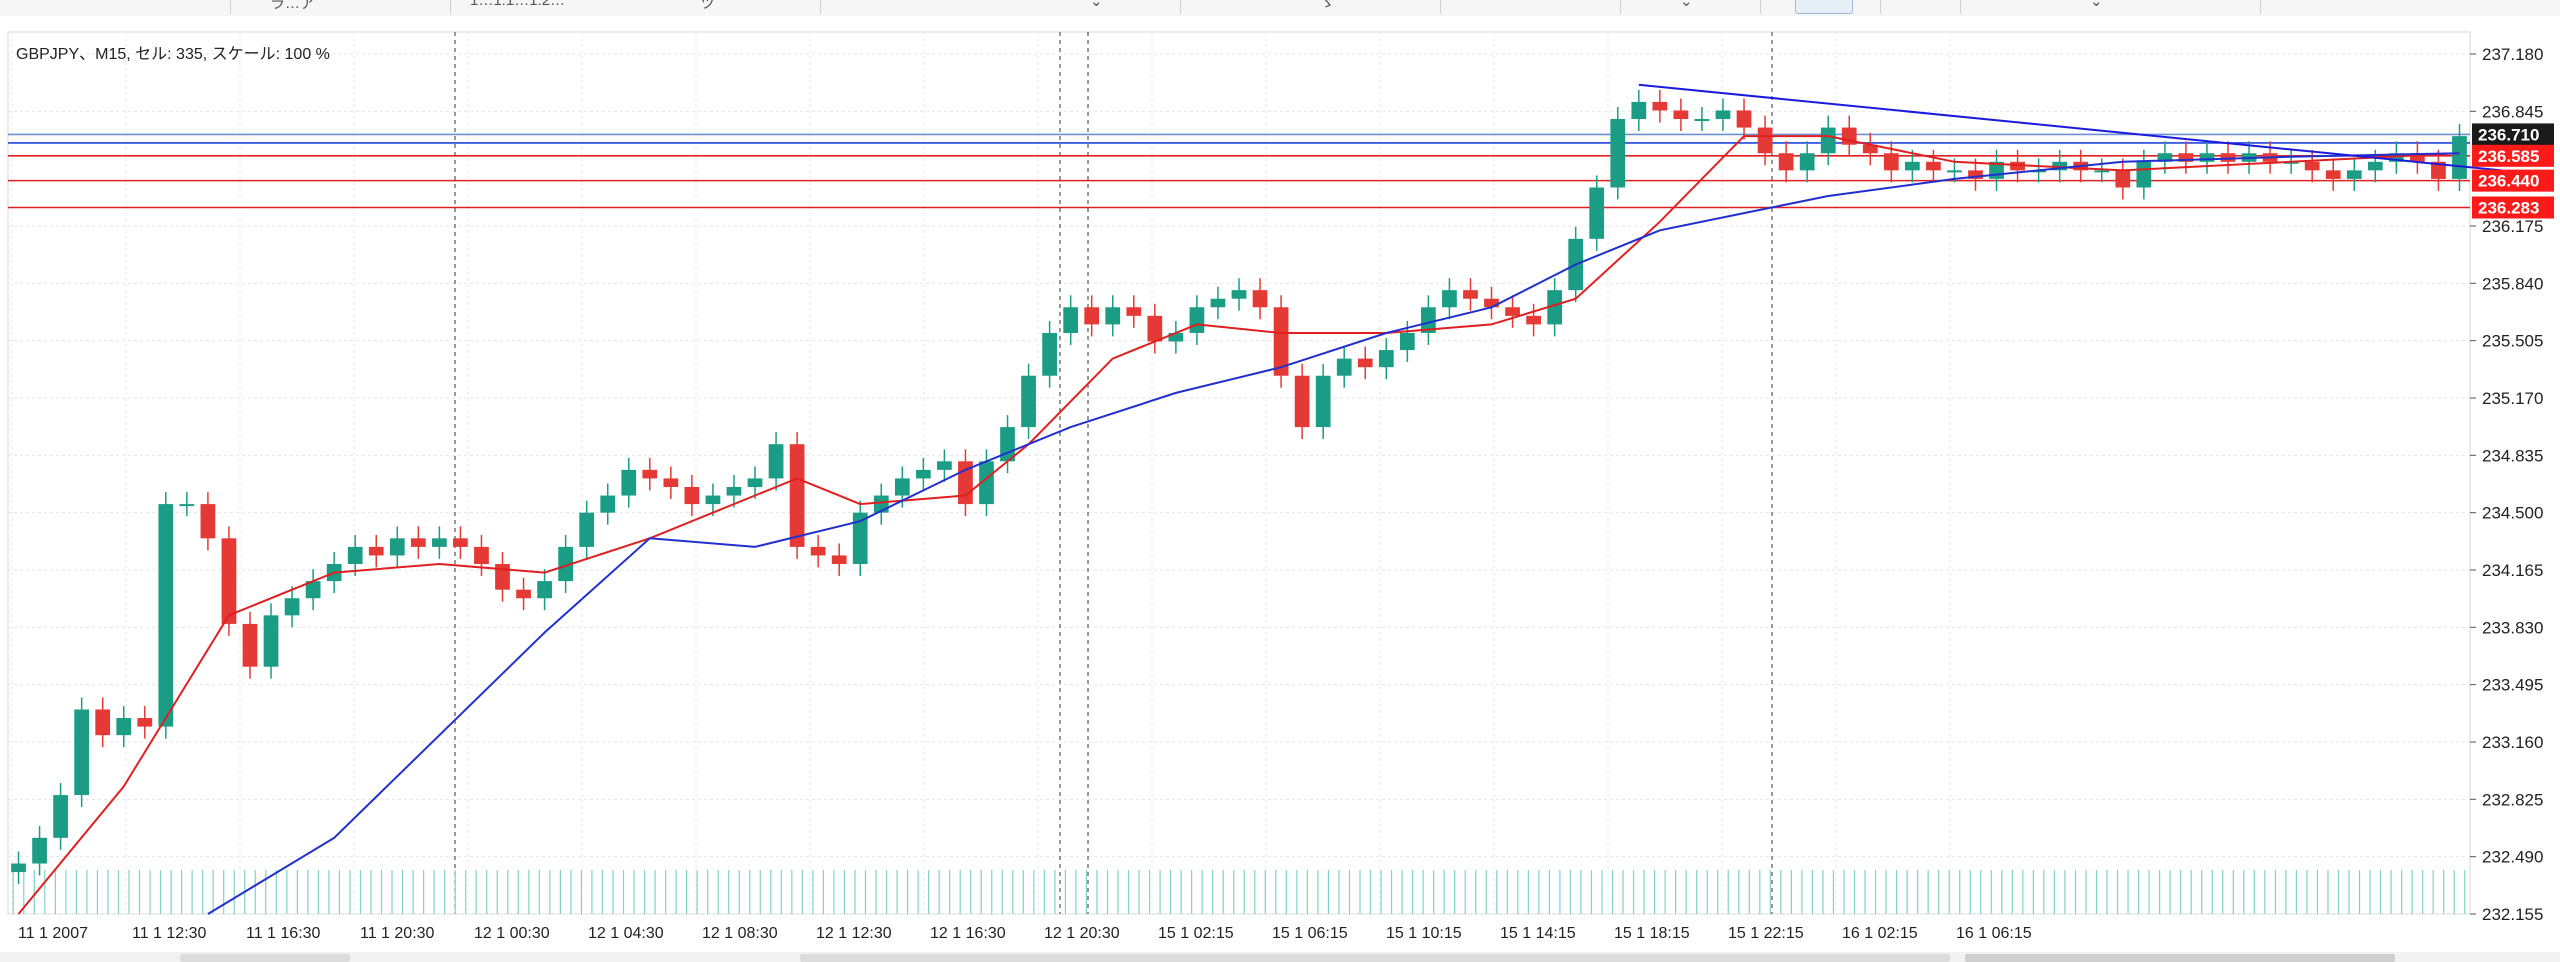 The image size is (2560, 962). Describe the element at coordinates (293, 6) in the screenshot. I see `toolbar-item-chart-type: ラ…ア` at that location.